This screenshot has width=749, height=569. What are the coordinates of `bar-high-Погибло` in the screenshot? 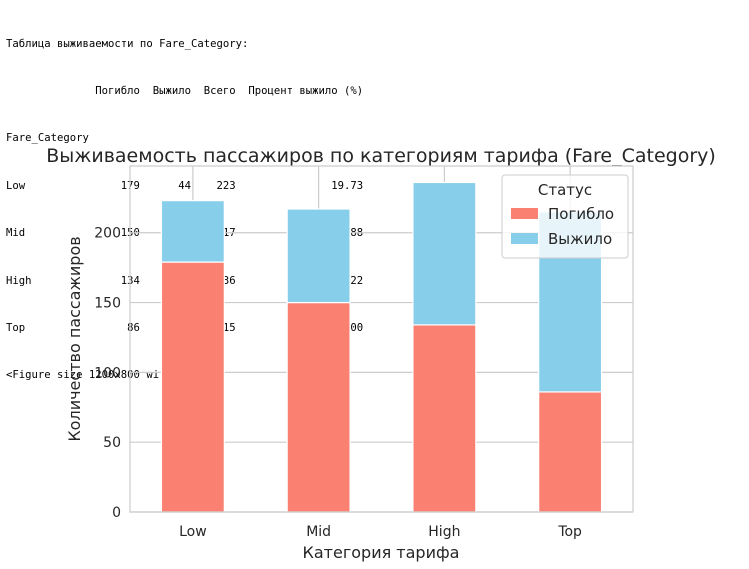 It's located at (444, 418).